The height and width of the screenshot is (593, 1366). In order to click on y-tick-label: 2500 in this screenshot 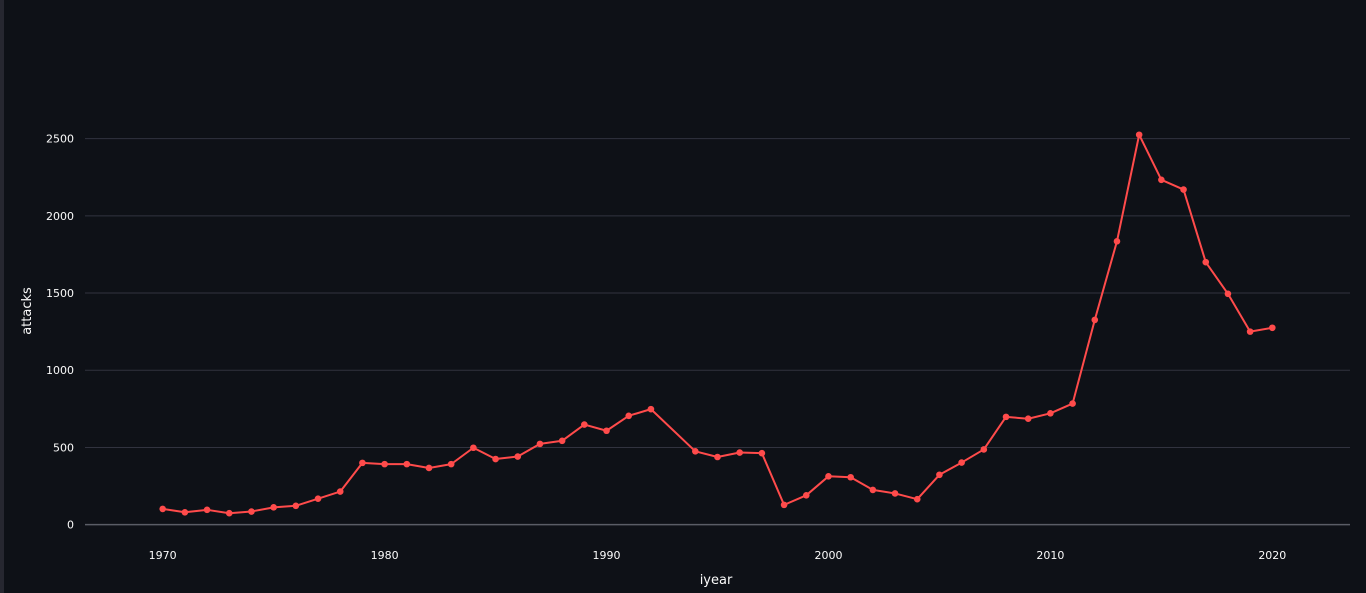, I will do `click(60, 139)`.